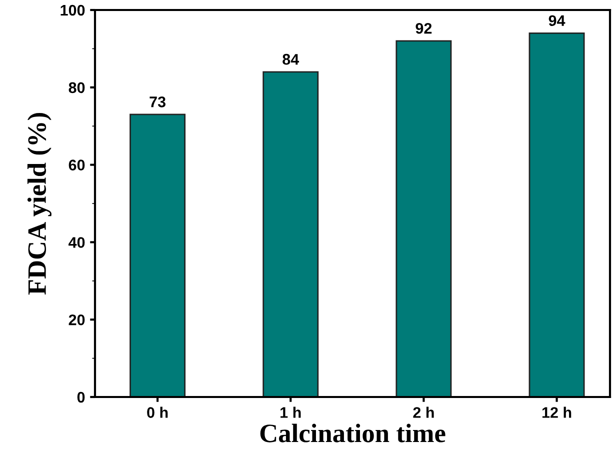  Describe the element at coordinates (353, 433) in the screenshot. I see `x-axis-title: Calcination time` at that location.